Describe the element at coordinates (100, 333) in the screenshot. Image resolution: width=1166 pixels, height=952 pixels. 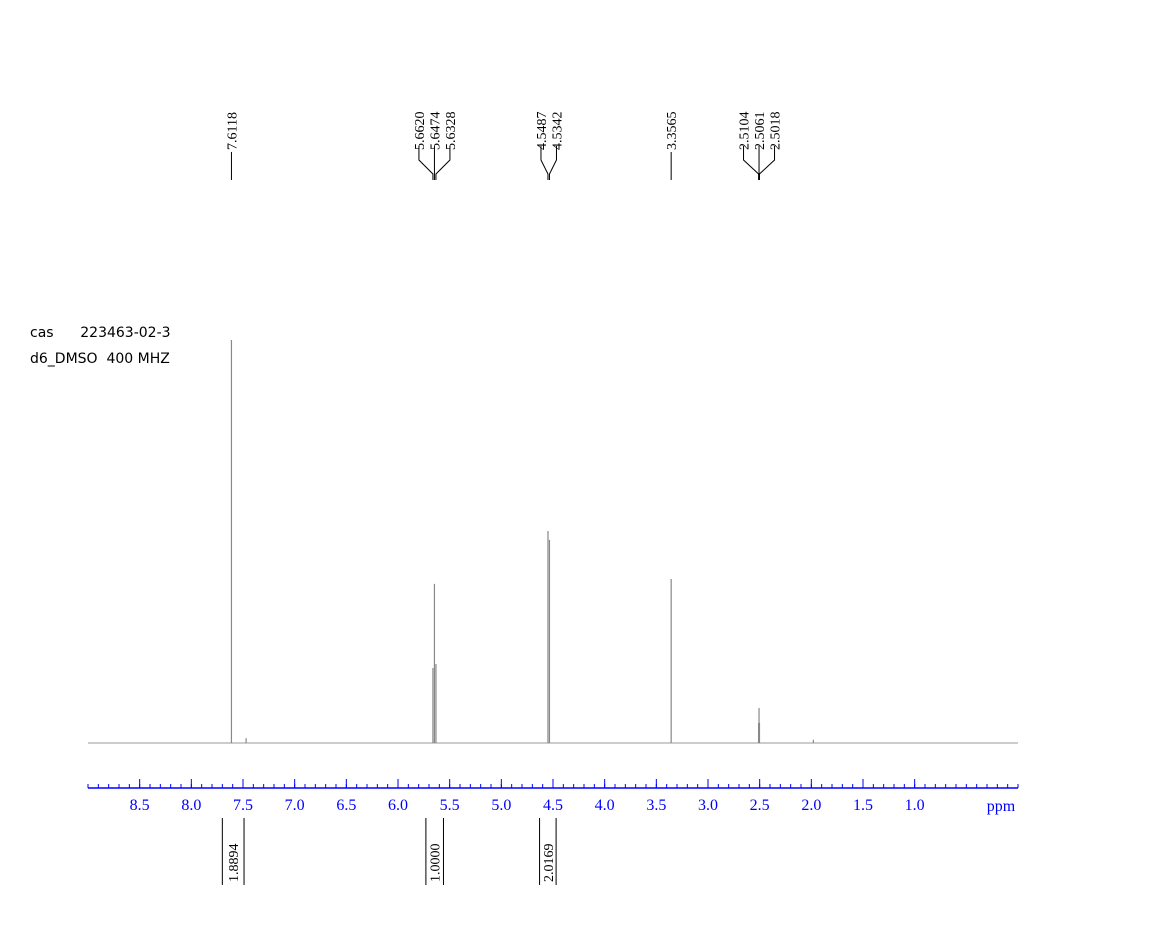
I see `annotation: cas 223463-02-3` at that location.